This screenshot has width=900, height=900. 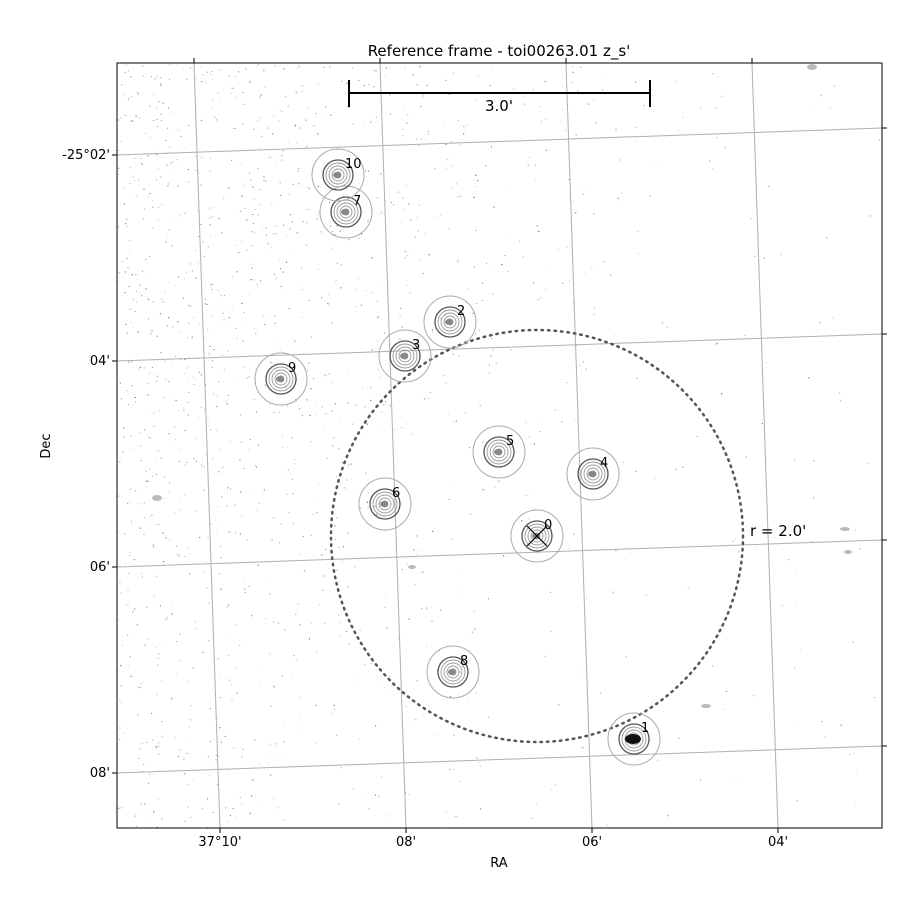 I want to click on star-marker: 3, so click(x=405, y=356).